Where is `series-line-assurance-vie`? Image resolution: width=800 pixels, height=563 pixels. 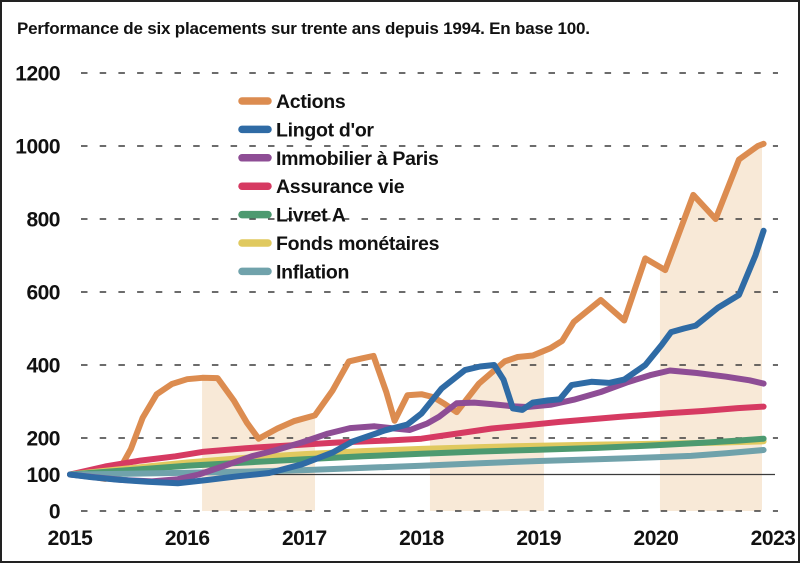
series-line-assurance-vie is located at coordinates (417, 440).